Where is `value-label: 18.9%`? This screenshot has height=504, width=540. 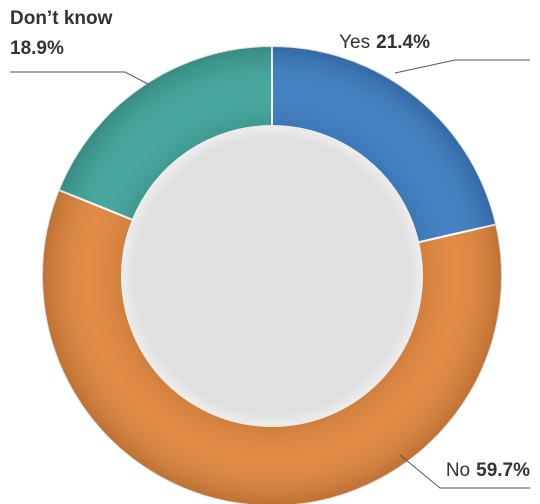
value-label: 18.9% is located at coordinates (37, 48).